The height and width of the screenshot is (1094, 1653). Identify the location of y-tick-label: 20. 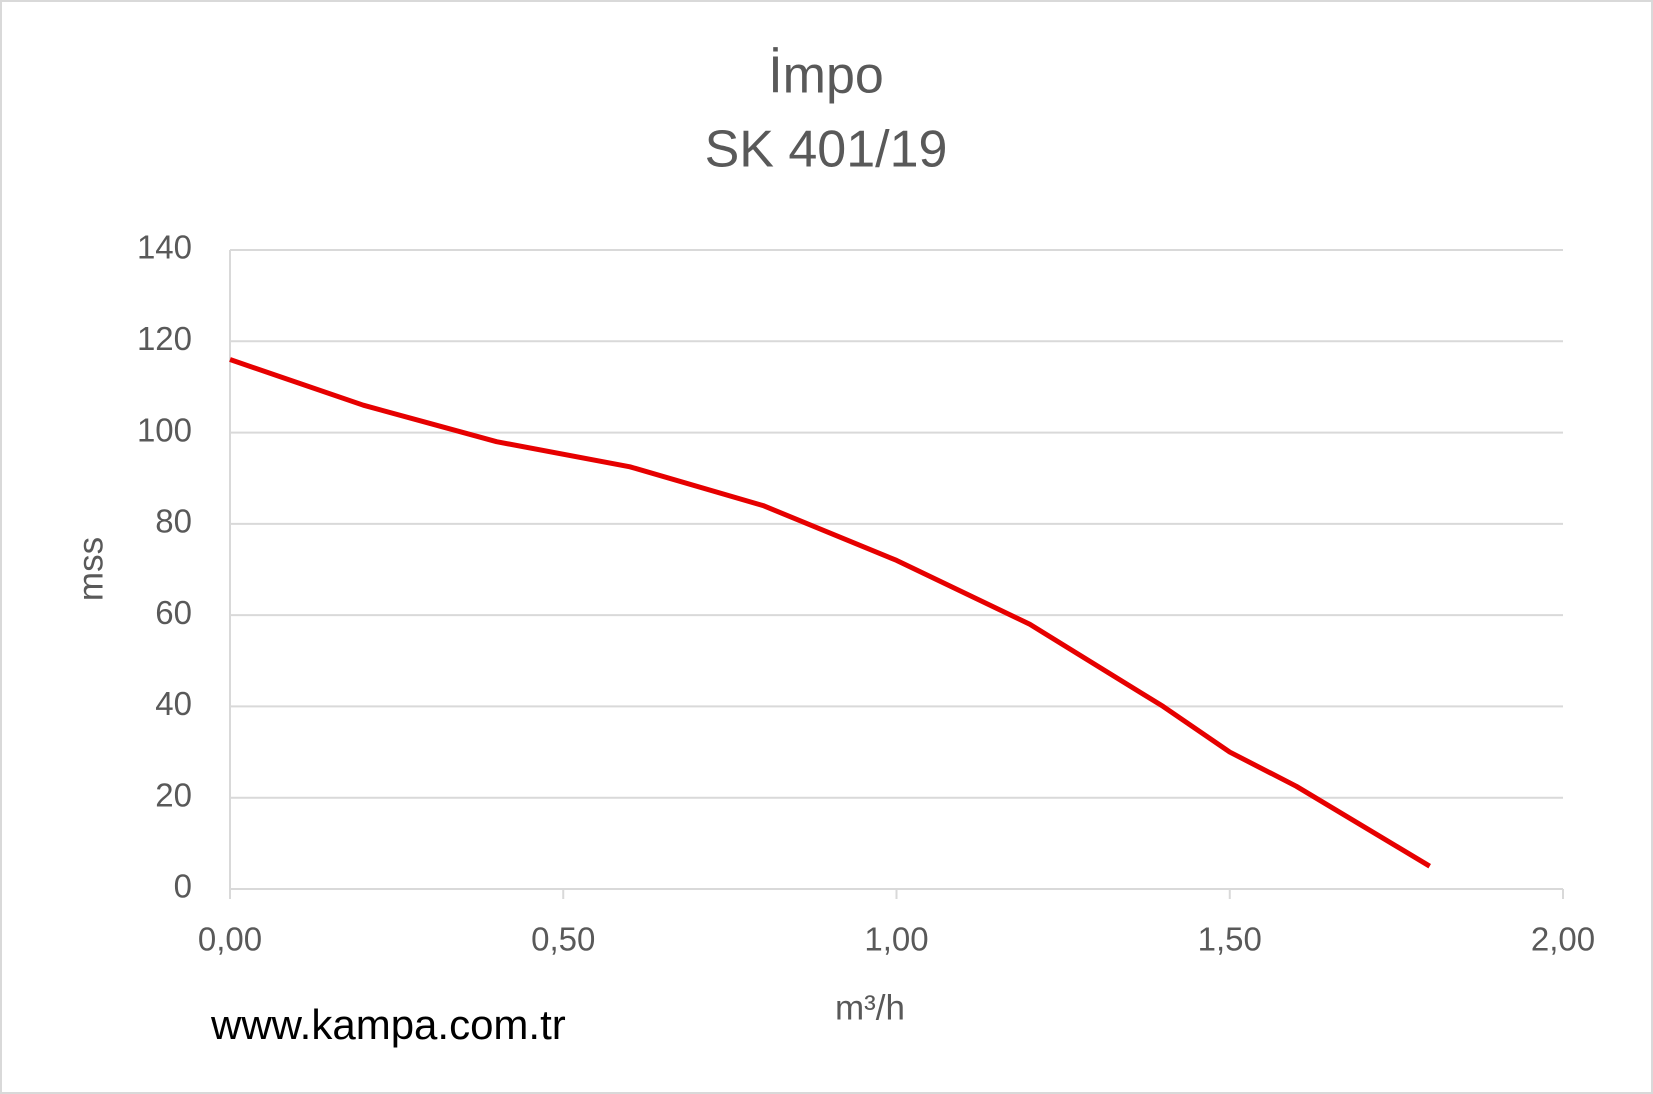
(173, 794).